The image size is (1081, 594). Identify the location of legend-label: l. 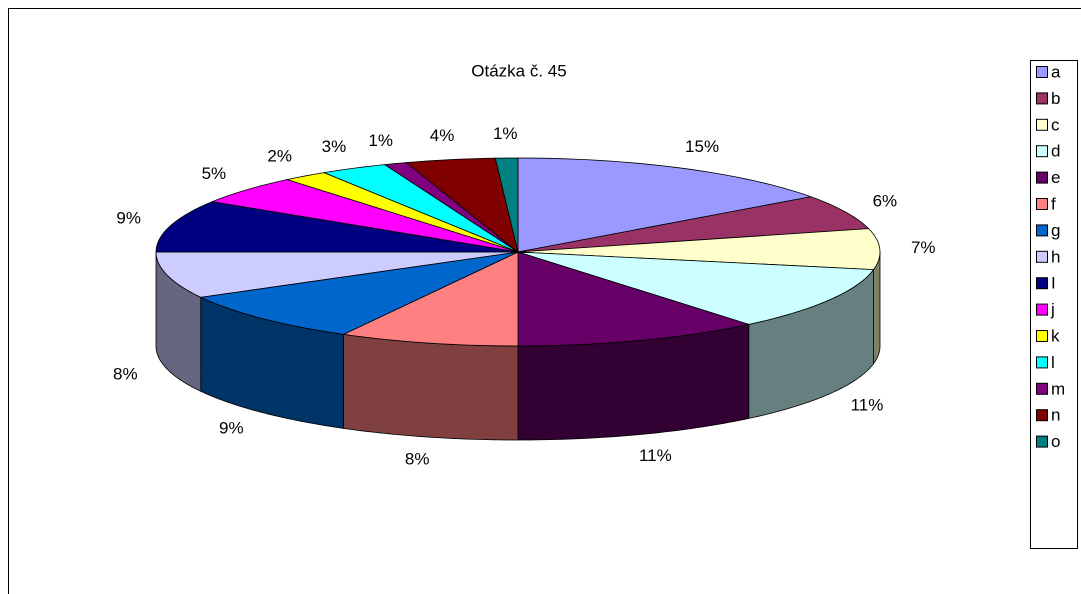
(1053, 362).